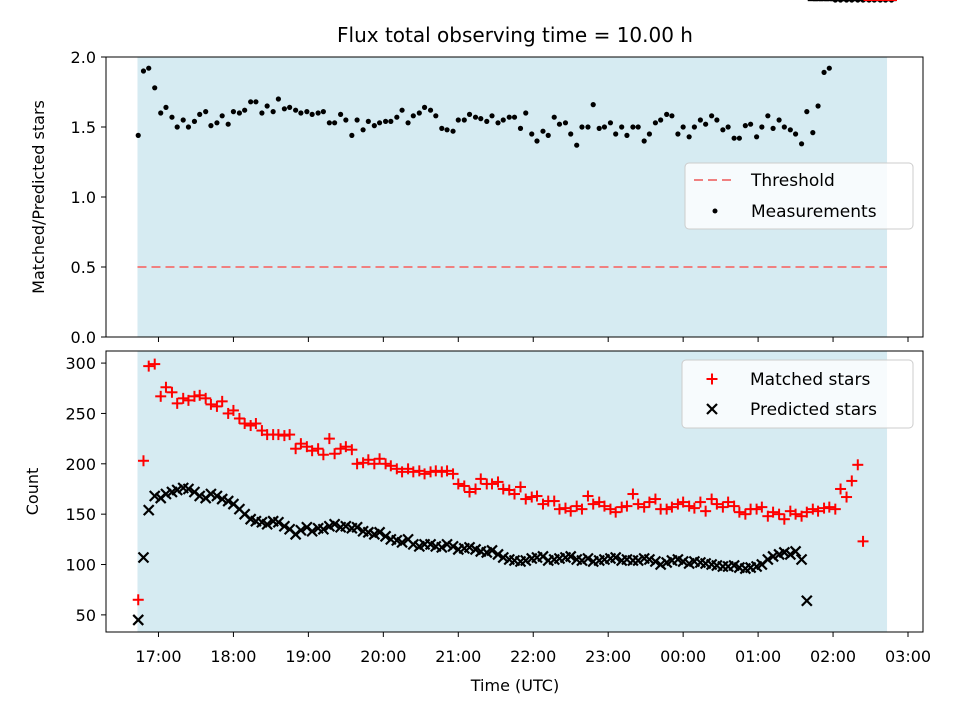  What do you see at coordinates (233, 656) in the screenshot?
I see `x-tick-label: 18:00` at bounding box center [233, 656].